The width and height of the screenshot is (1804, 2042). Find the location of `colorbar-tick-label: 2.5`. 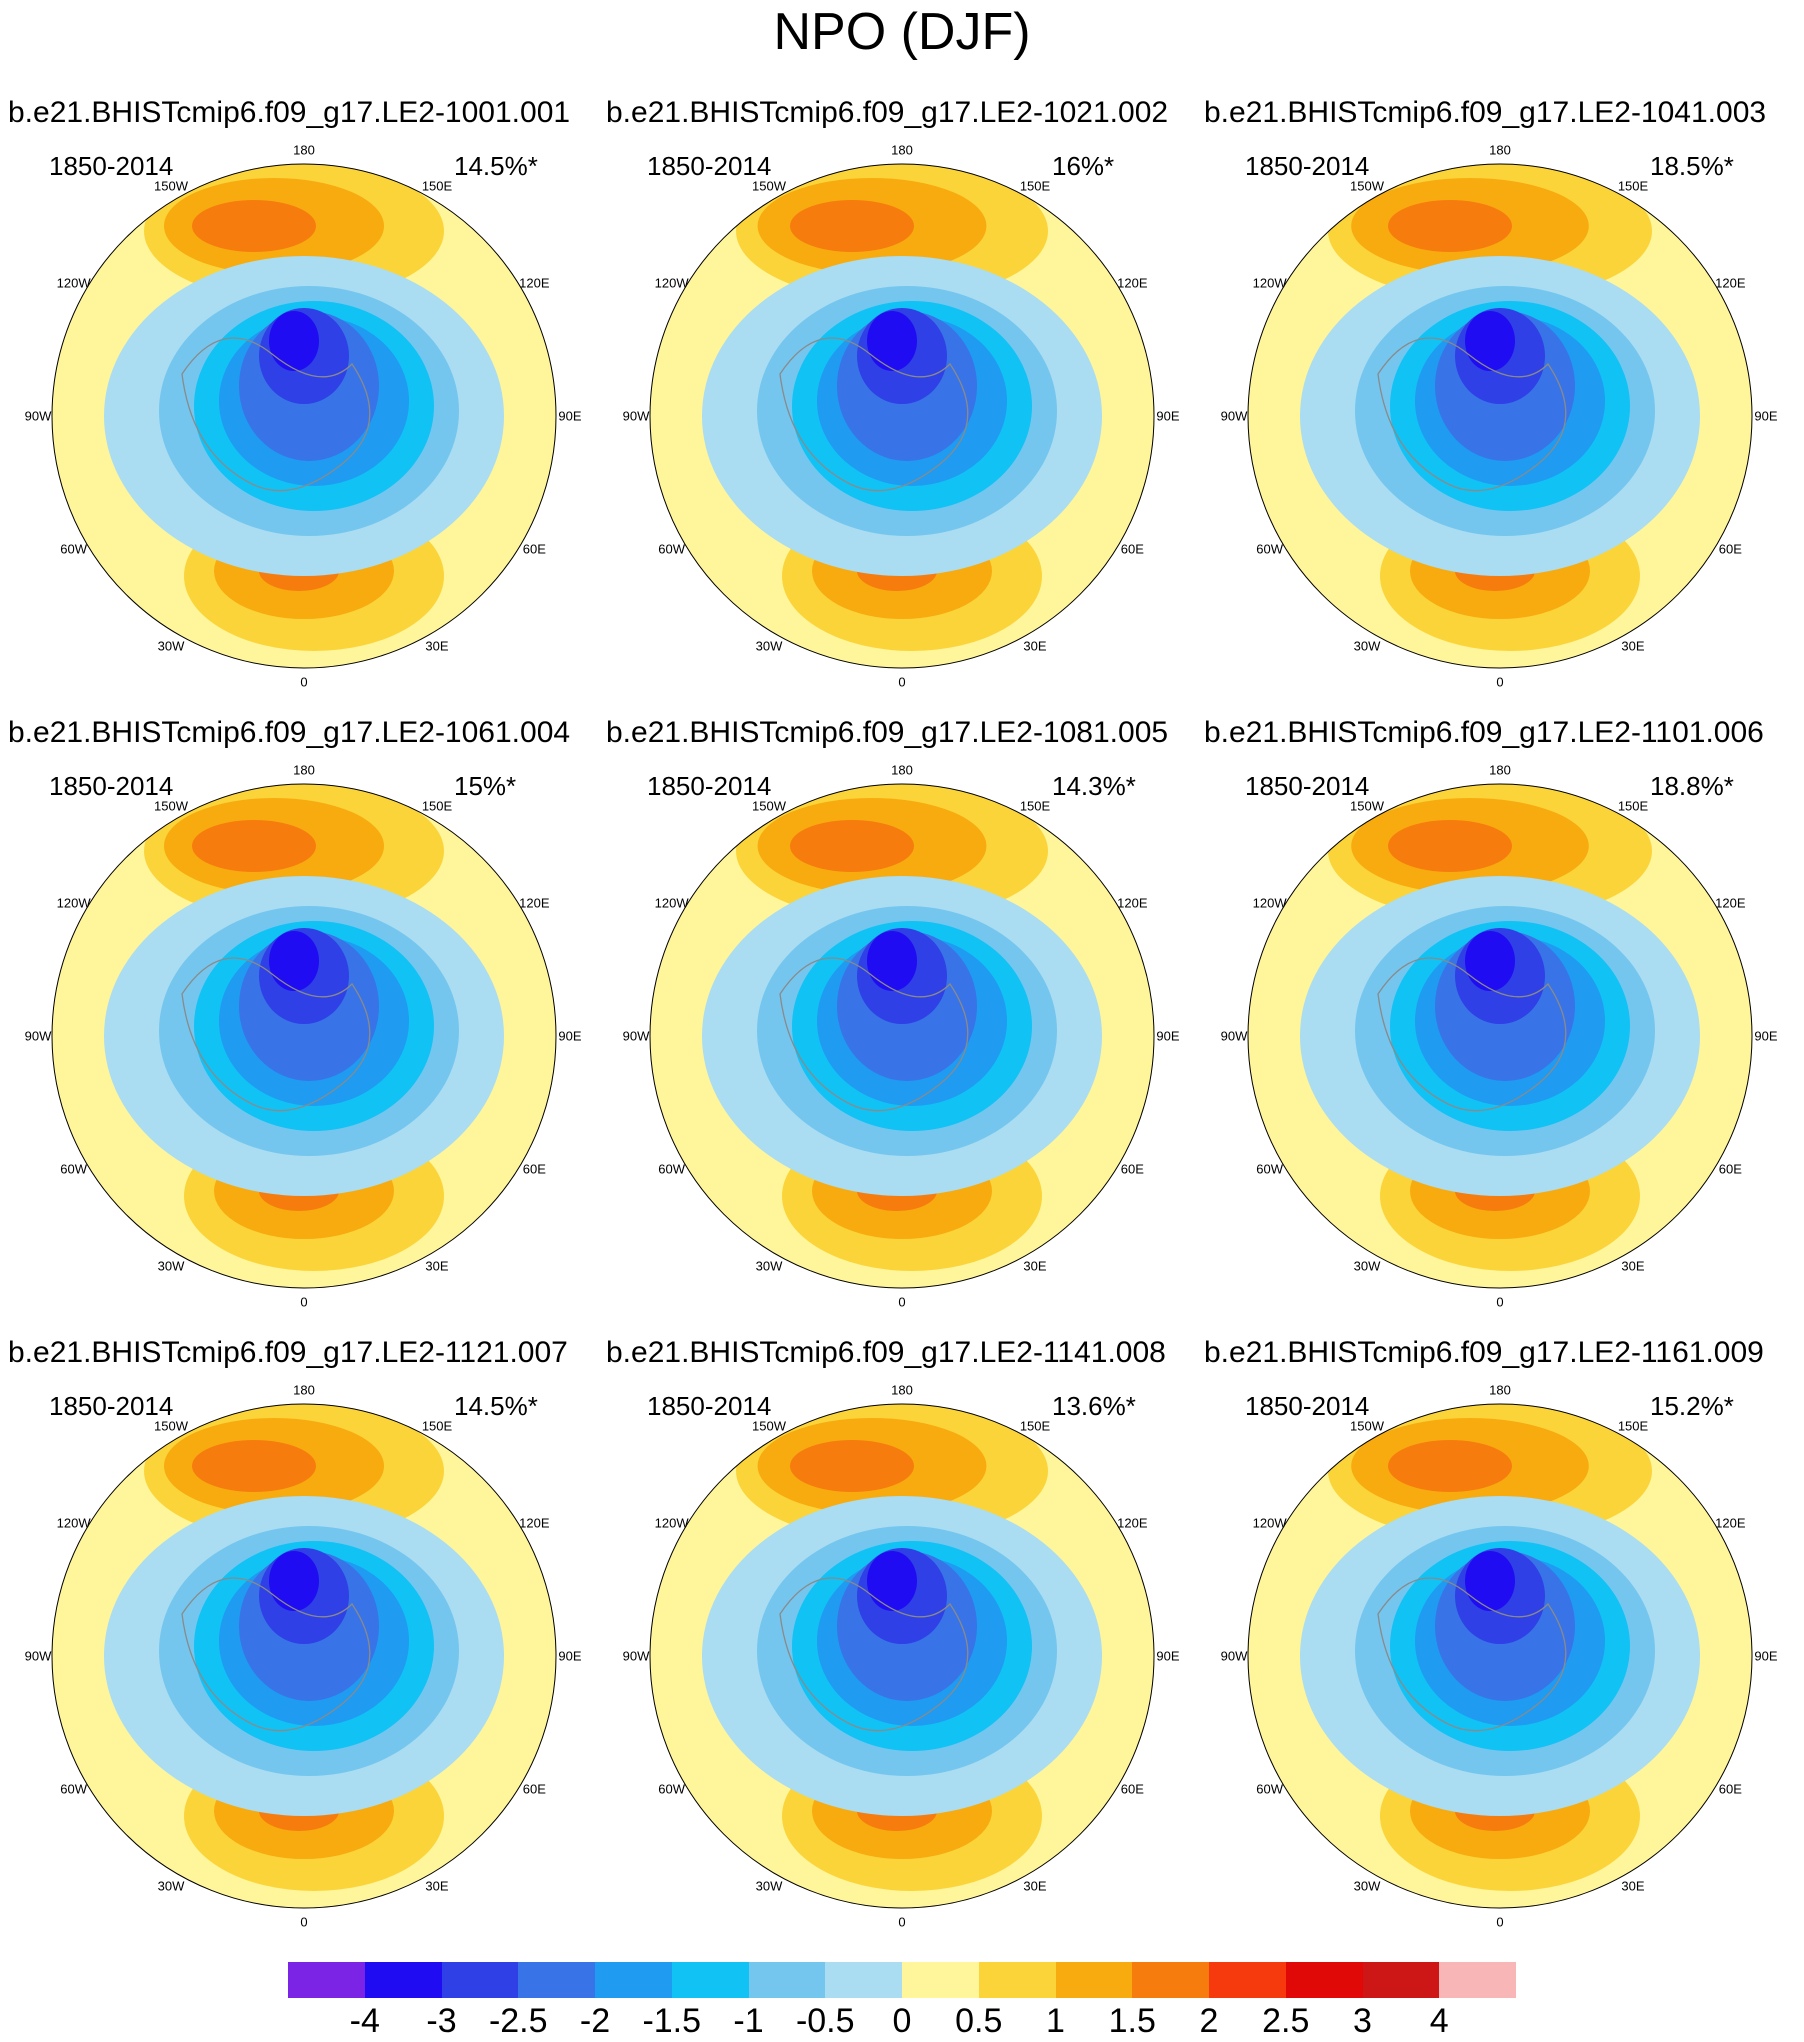

colorbar-tick-label: 2.5 is located at coordinates (1286, 2021).